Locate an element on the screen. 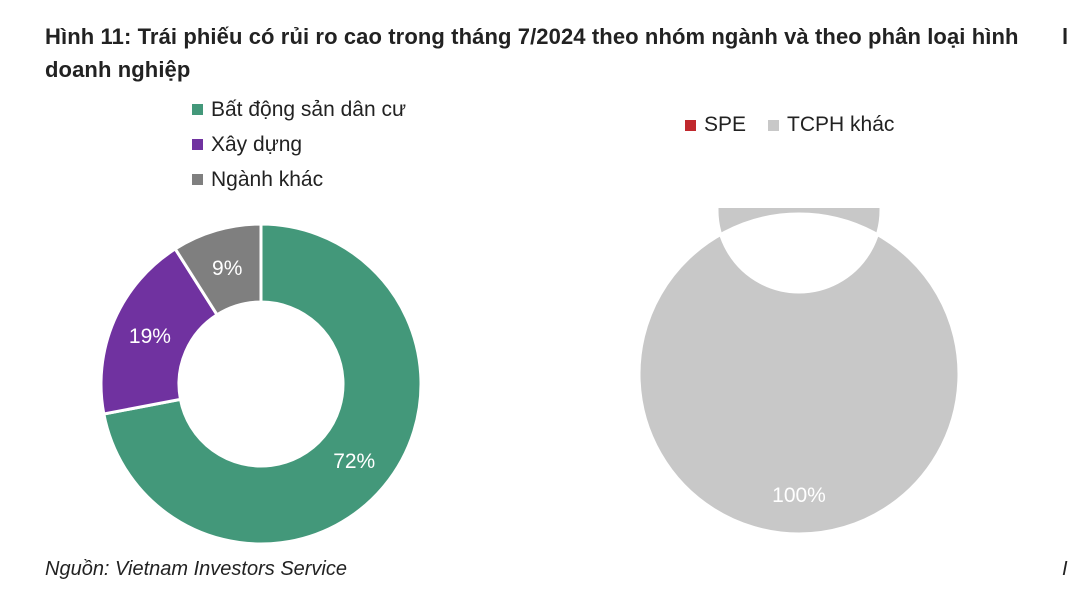 The image size is (1070, 608). legend-issuer-type: SPE TCPH khác is located at coordinates (800, 125).